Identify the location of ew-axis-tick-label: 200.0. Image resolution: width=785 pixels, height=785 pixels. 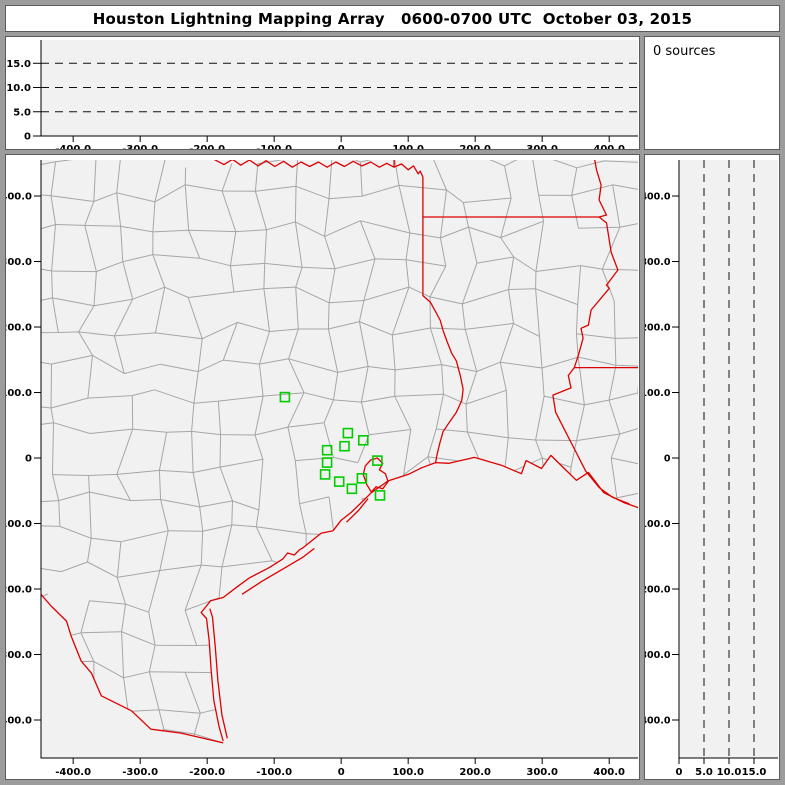
(475, 146).